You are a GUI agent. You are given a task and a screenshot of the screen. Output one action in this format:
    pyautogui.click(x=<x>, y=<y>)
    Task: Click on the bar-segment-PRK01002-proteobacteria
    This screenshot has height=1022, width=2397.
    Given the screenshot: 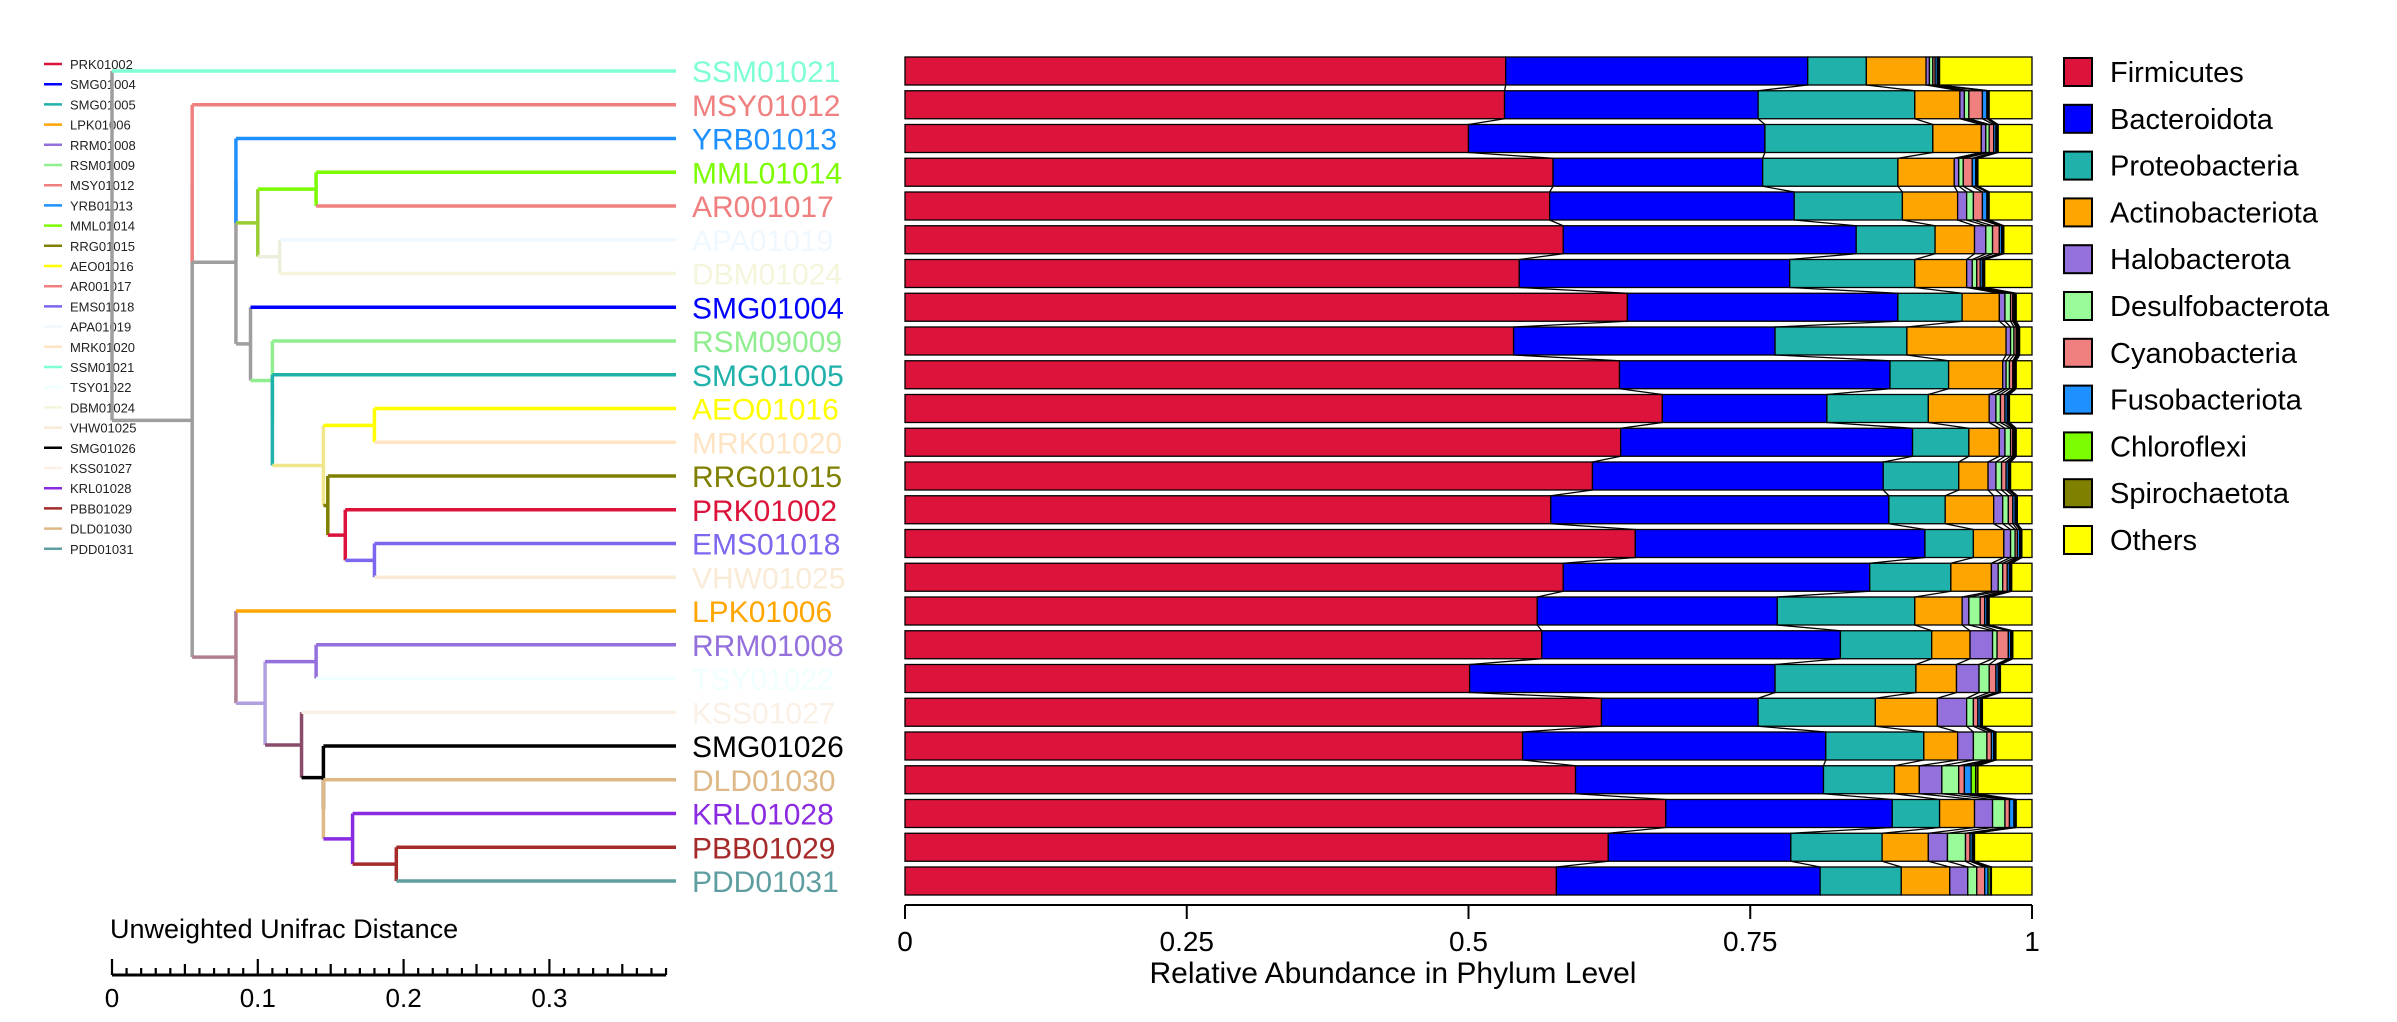 What is the action you would take?
    pyautogui.click(x=1917, y=510)
    